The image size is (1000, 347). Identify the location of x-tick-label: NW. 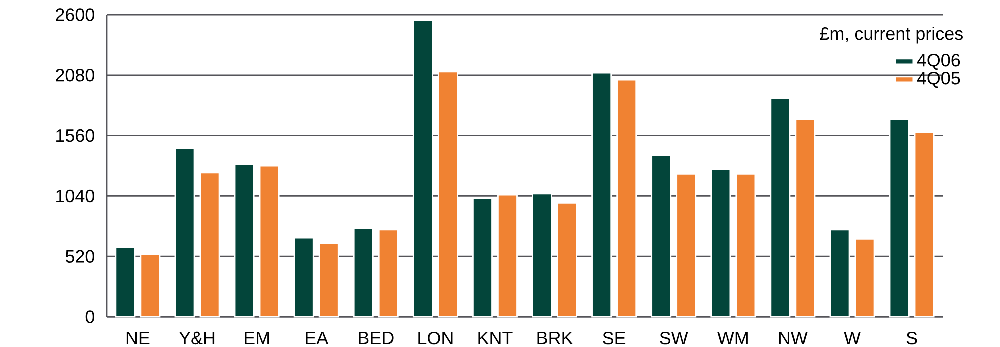
(793, 338).